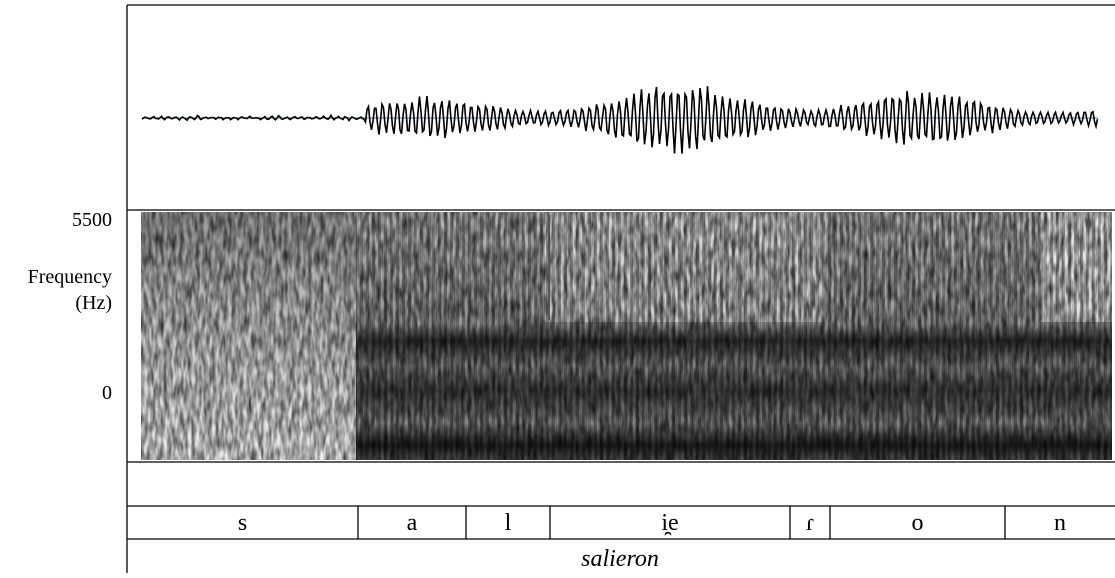 The height and width of the screenshot is (578, 1115). What do you see at coordinates (412, 523) in the screenshot?
I see `segment-label: a` at bounding box center [412, 523].